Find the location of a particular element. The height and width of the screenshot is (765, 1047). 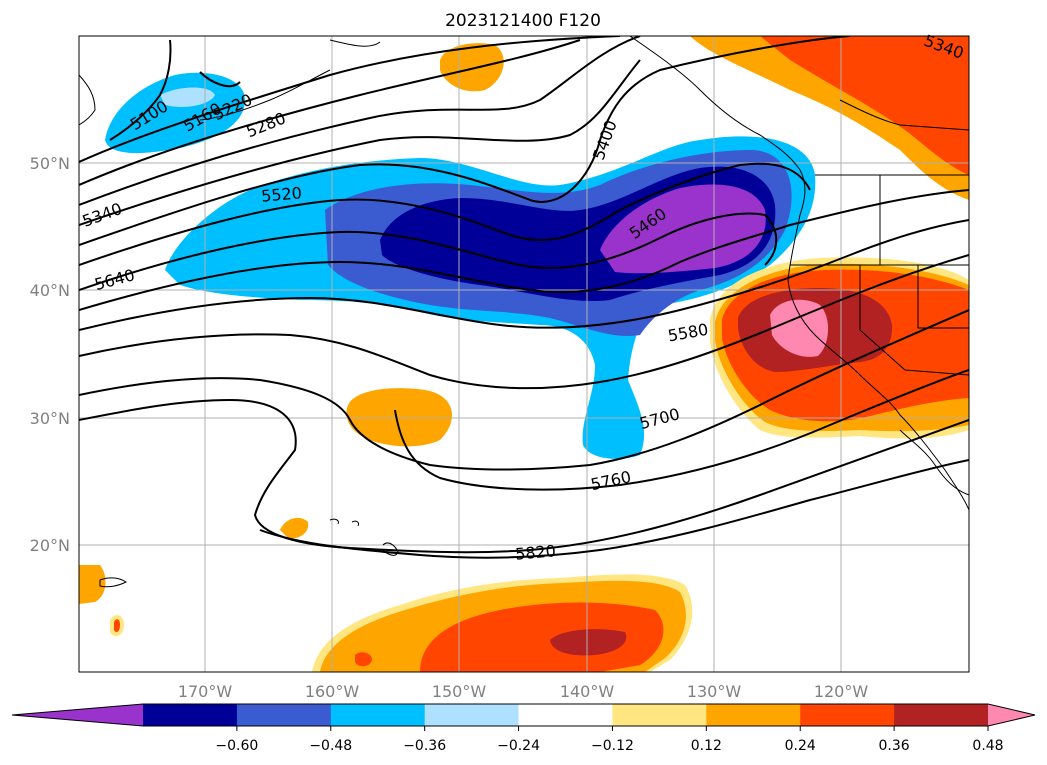

lon-label-120w: 120°W is located at coordinates (841, 691).